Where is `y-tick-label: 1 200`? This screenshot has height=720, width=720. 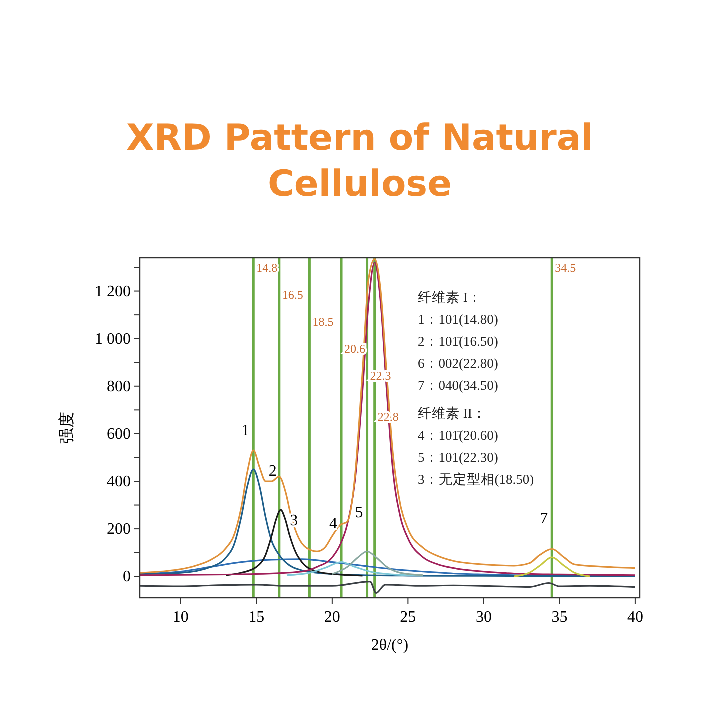 y-tick-label: 1 200 is located at coordinates (113, 291).